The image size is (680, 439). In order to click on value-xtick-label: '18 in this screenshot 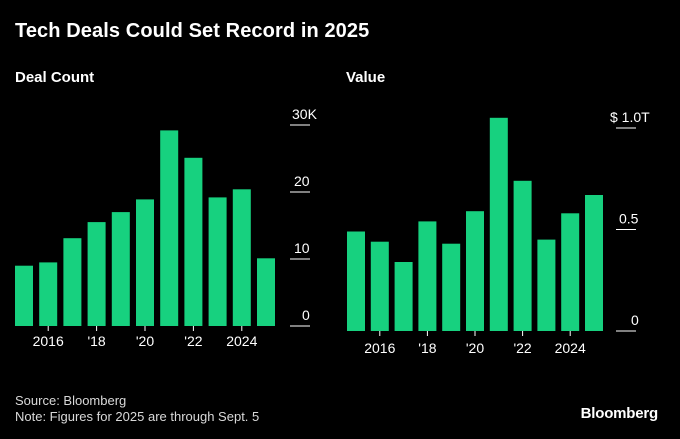, I will do `click(427, 348)`.